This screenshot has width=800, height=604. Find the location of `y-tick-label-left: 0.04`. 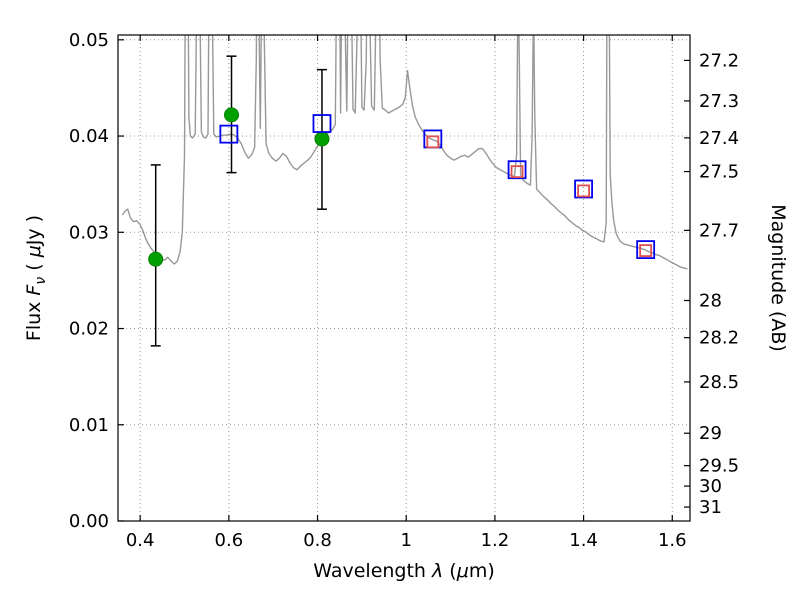

y-tick-label-left: 0.04 is located at coordinates (89, 136).